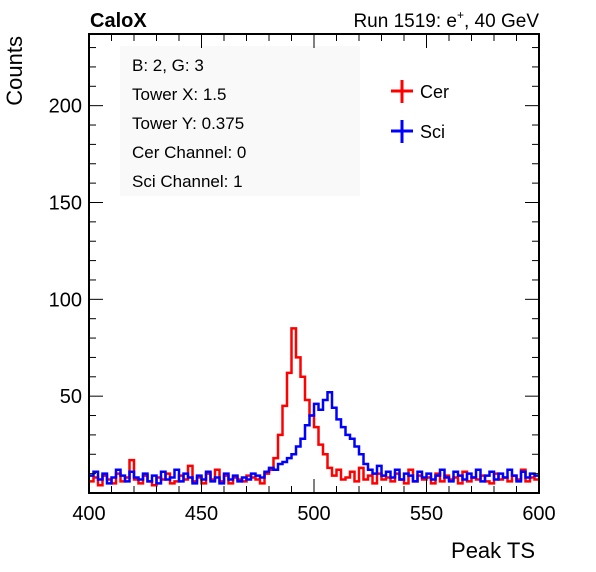 This screenshot has height=572, width=596. Describe the element at coordinates (14, 71) in the screenshot. I see `y-axis-title: Counts` at that location.